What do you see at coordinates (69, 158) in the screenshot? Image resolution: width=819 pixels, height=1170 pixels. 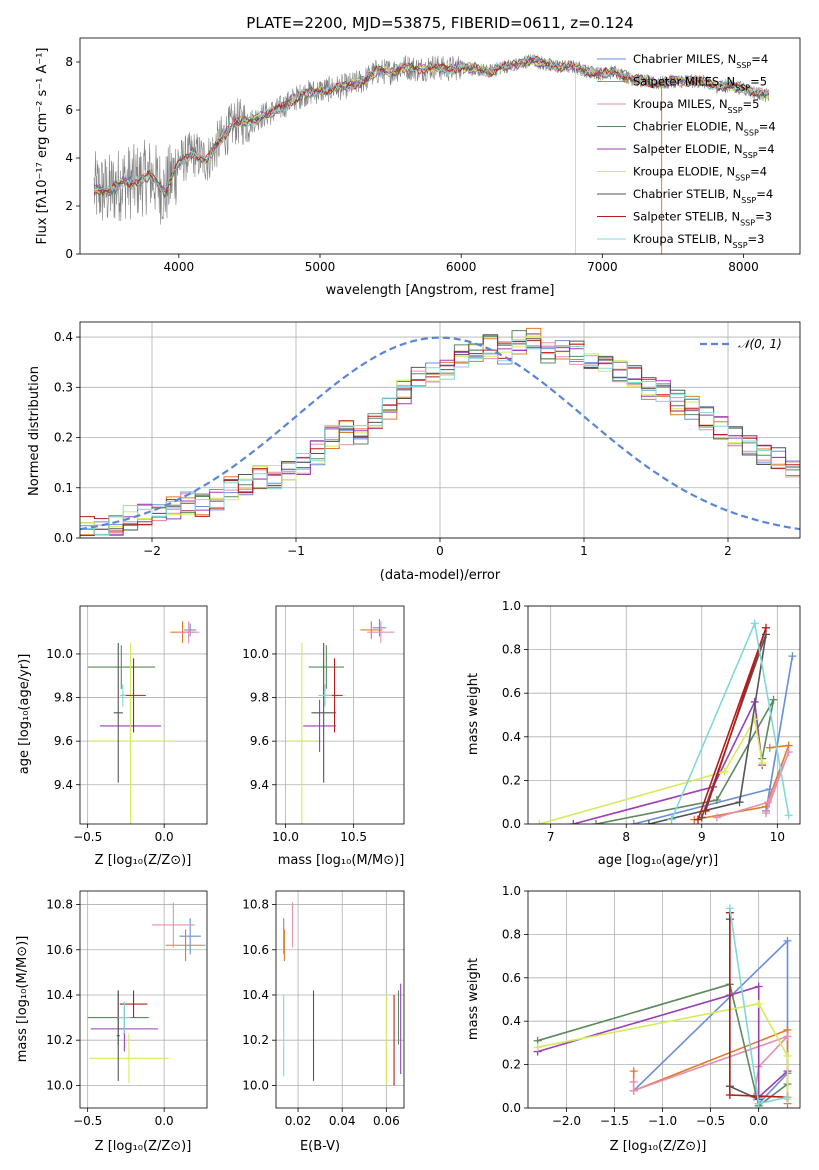 I see `y-tick-label: 4` at bounding box center [69, 158].